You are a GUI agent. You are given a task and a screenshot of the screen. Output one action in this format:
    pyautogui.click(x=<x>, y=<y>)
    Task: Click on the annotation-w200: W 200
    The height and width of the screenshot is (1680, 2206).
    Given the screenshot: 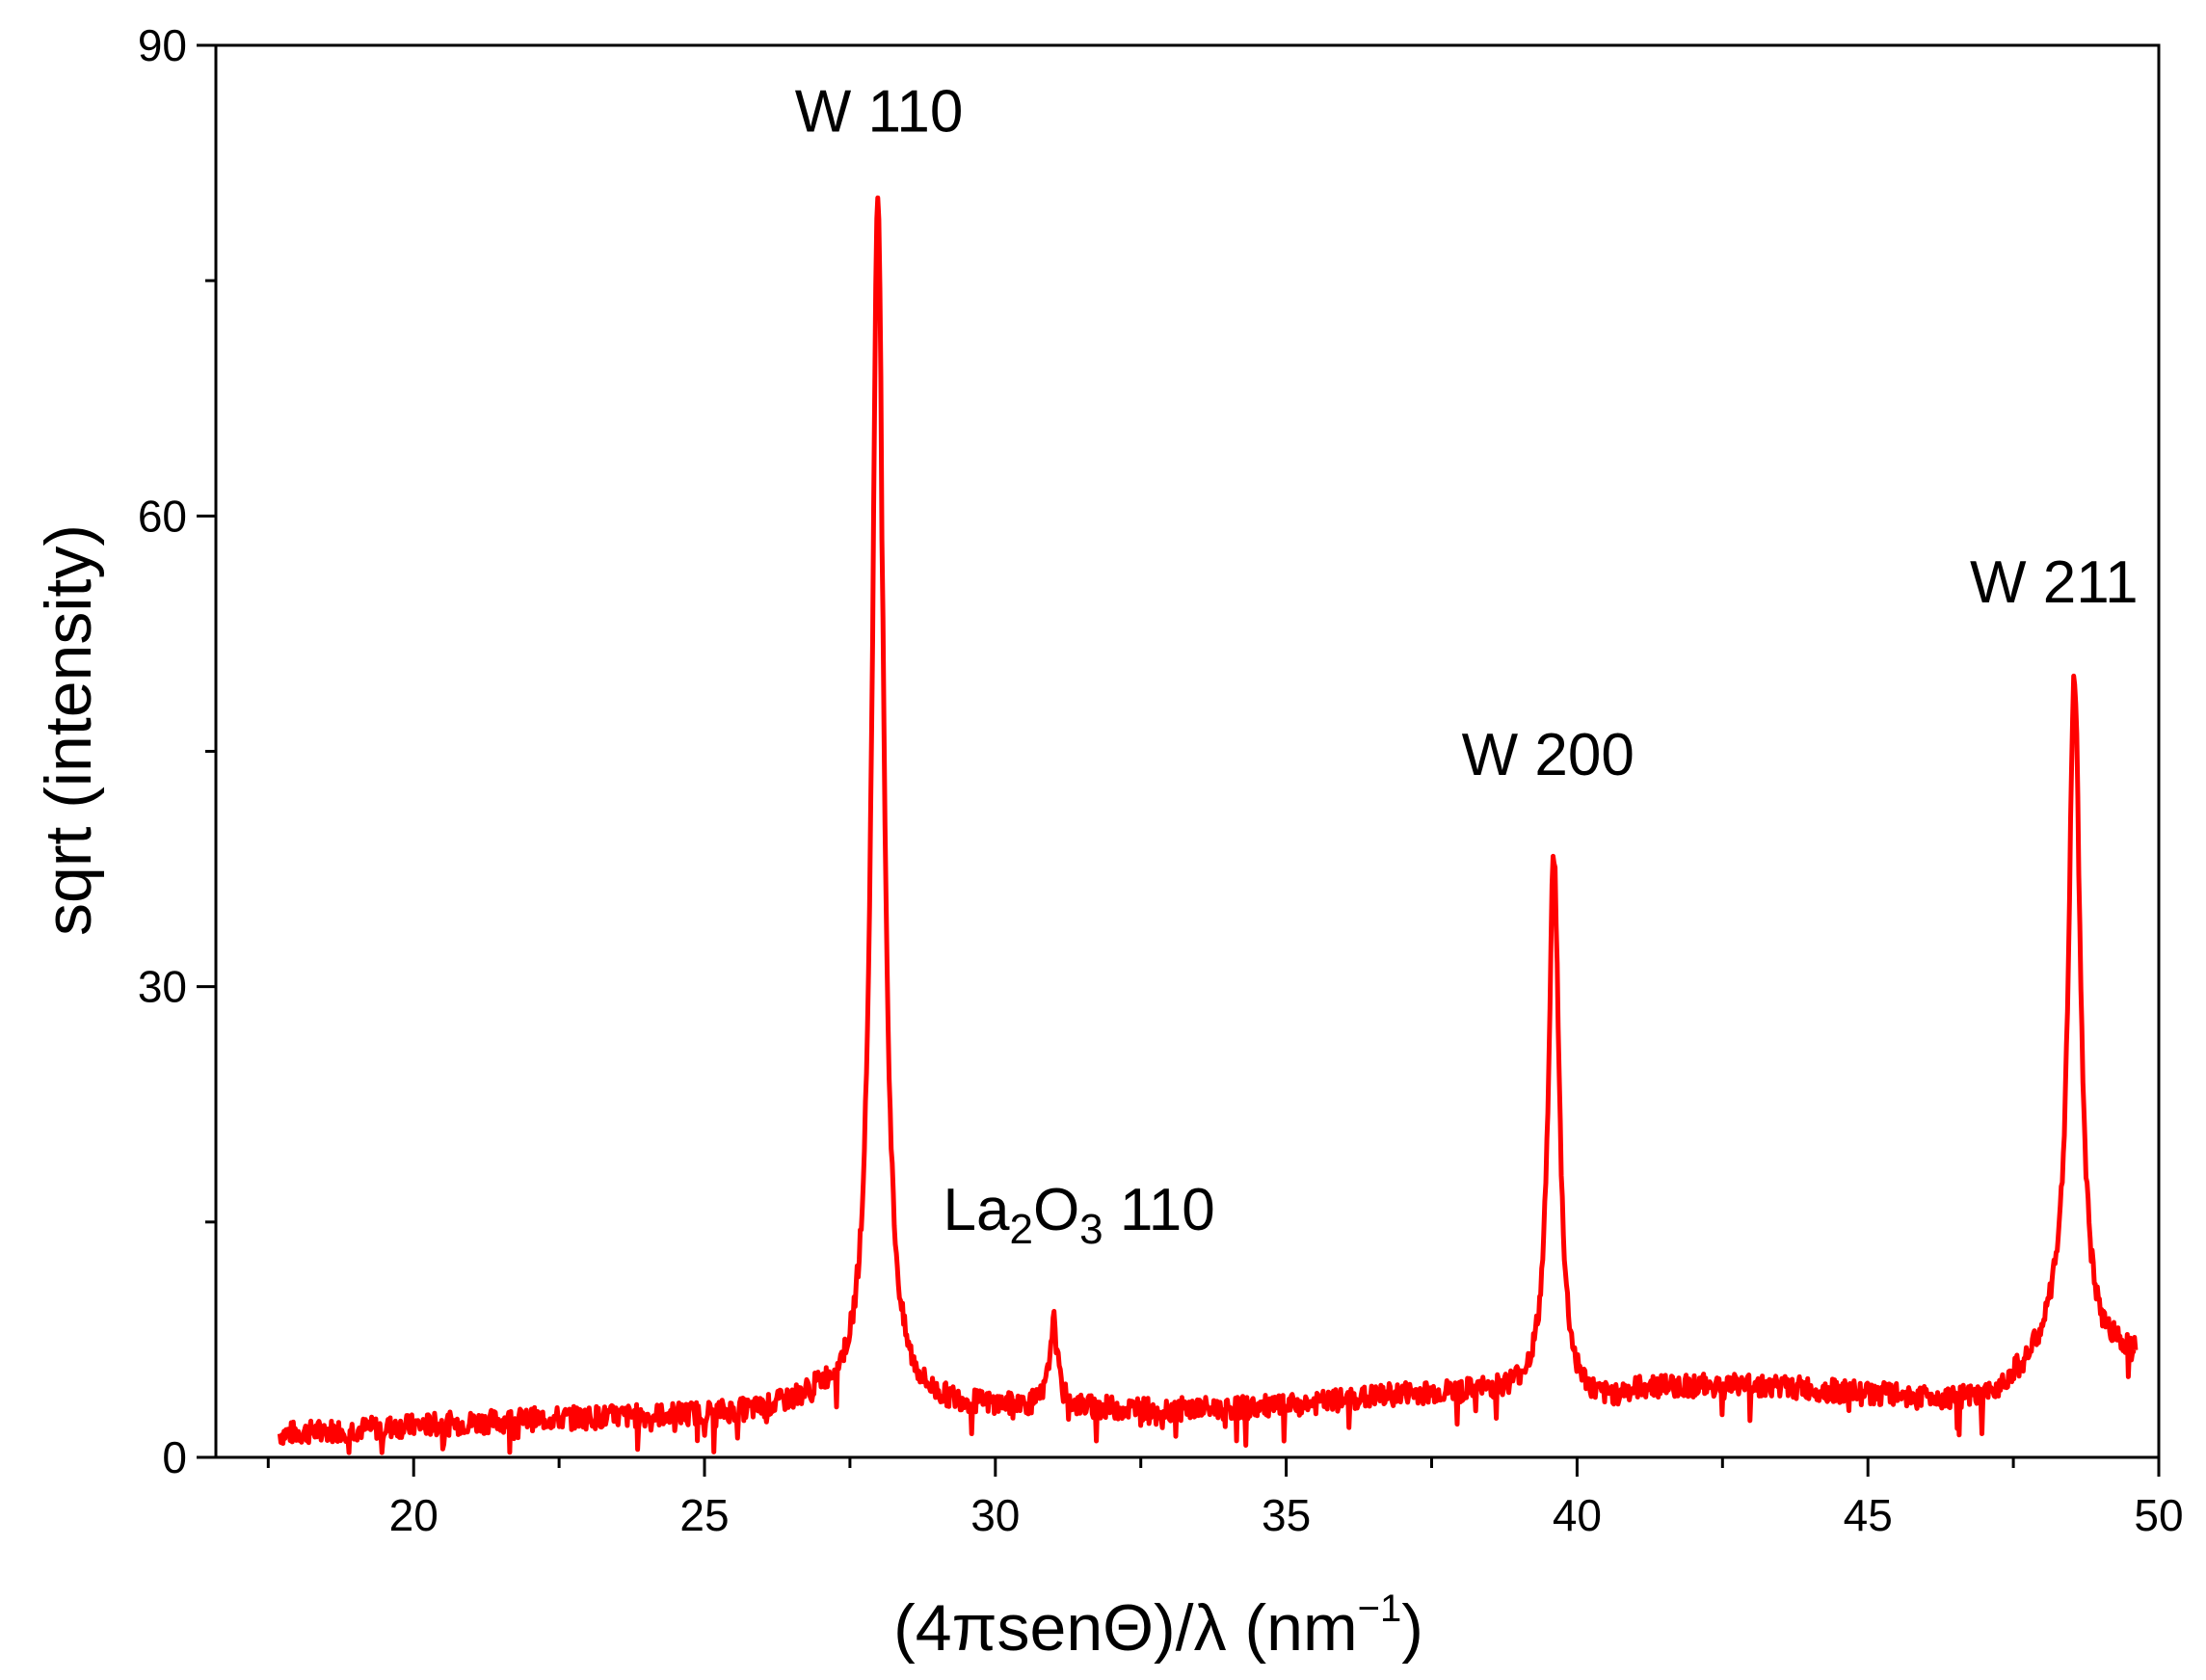 What is the action you would take?
    pyautogui.click(x=1548, y=755)
    